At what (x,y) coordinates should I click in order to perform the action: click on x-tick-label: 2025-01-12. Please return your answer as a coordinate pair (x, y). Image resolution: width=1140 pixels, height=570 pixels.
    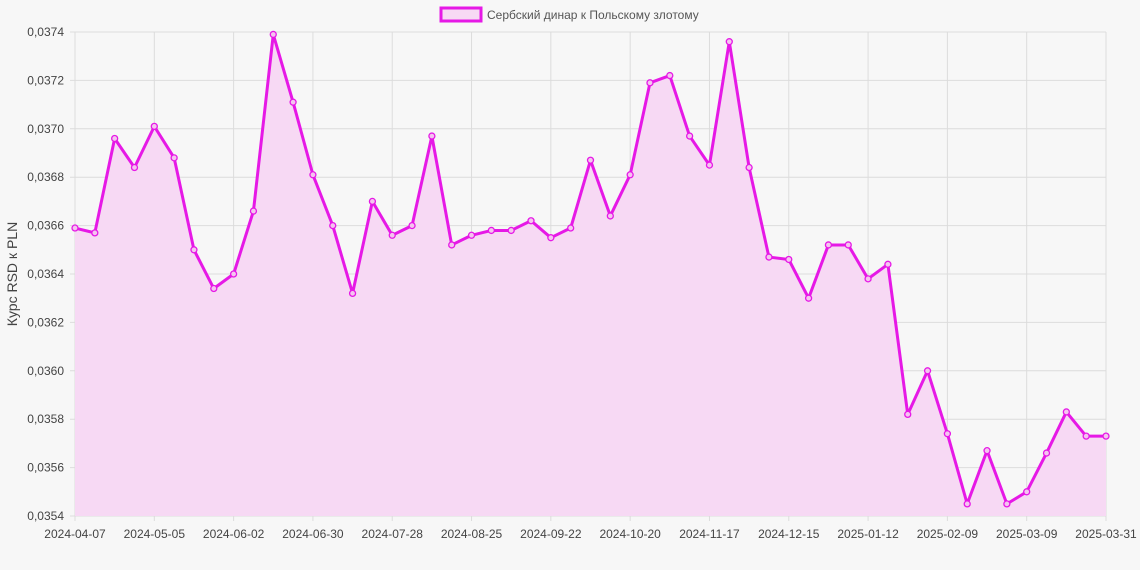
    Looking at the image, I should click on (868, 534).